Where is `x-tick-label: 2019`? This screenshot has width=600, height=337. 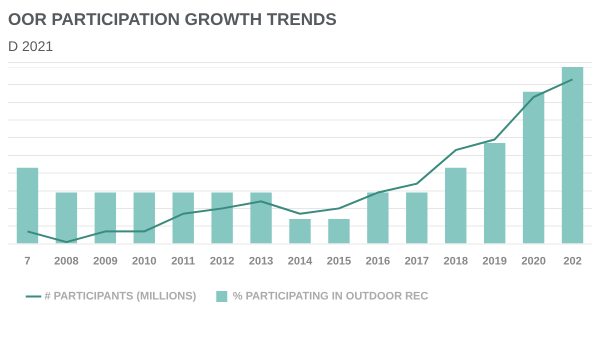 x-tick-label: 2019 is located at coordinates (494, 261).